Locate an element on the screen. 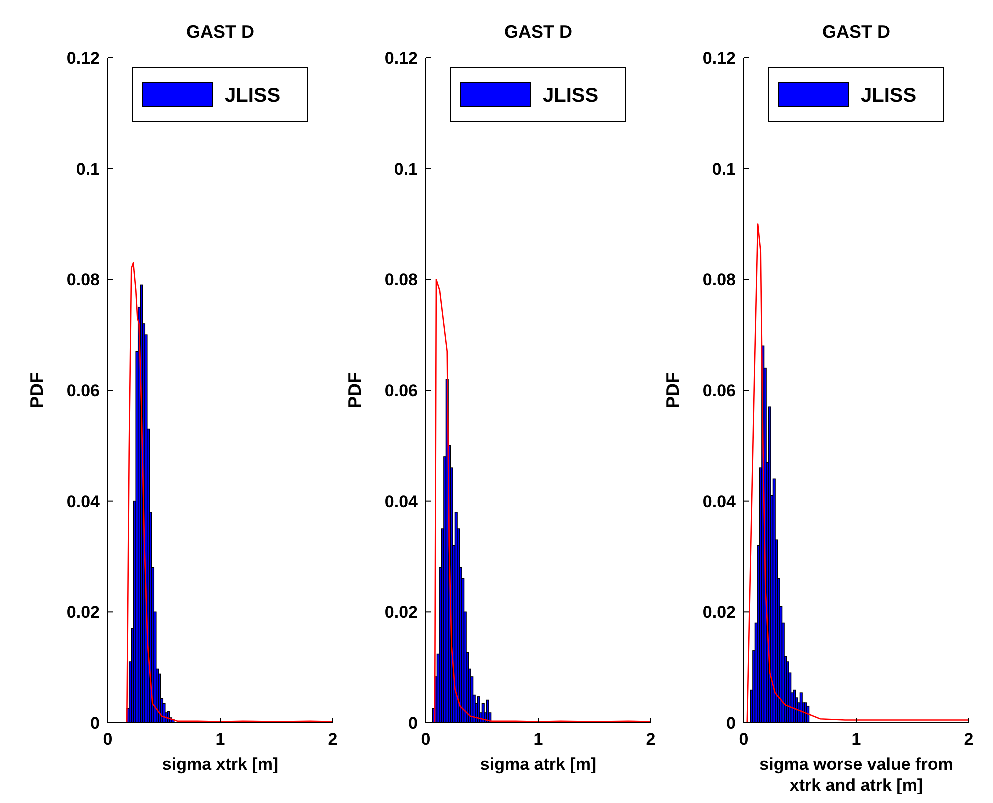 This screenshot has height=803, width=993. x-axis-title: sigma atrk [m] is located at coordinates (538, 764).